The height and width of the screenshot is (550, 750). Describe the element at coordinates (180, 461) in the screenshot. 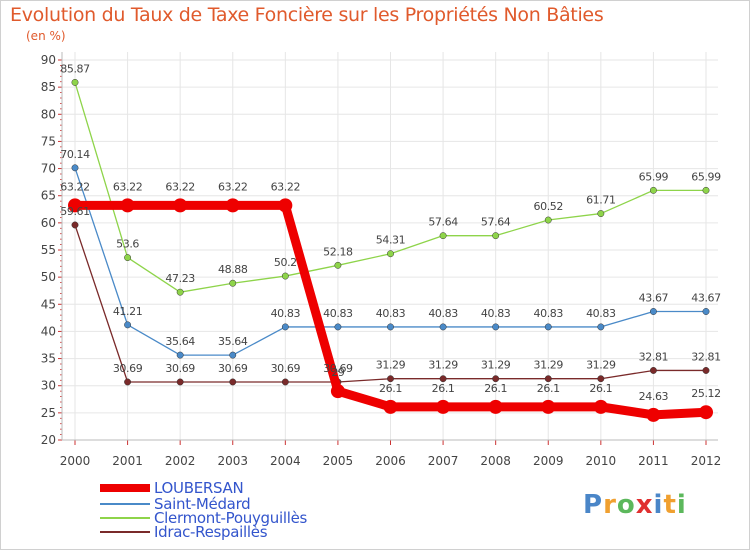

I see `x-tick-label: 2002` at that location.